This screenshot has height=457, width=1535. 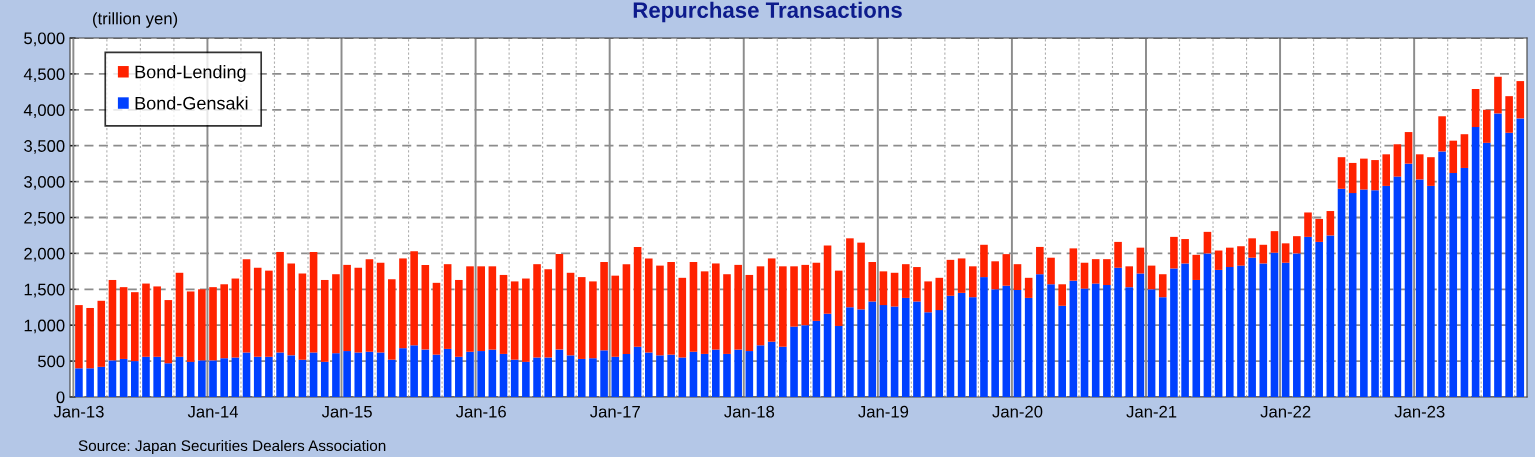 I want to click on x-tick-label: Jan-20, so click(x=1017, y=411).